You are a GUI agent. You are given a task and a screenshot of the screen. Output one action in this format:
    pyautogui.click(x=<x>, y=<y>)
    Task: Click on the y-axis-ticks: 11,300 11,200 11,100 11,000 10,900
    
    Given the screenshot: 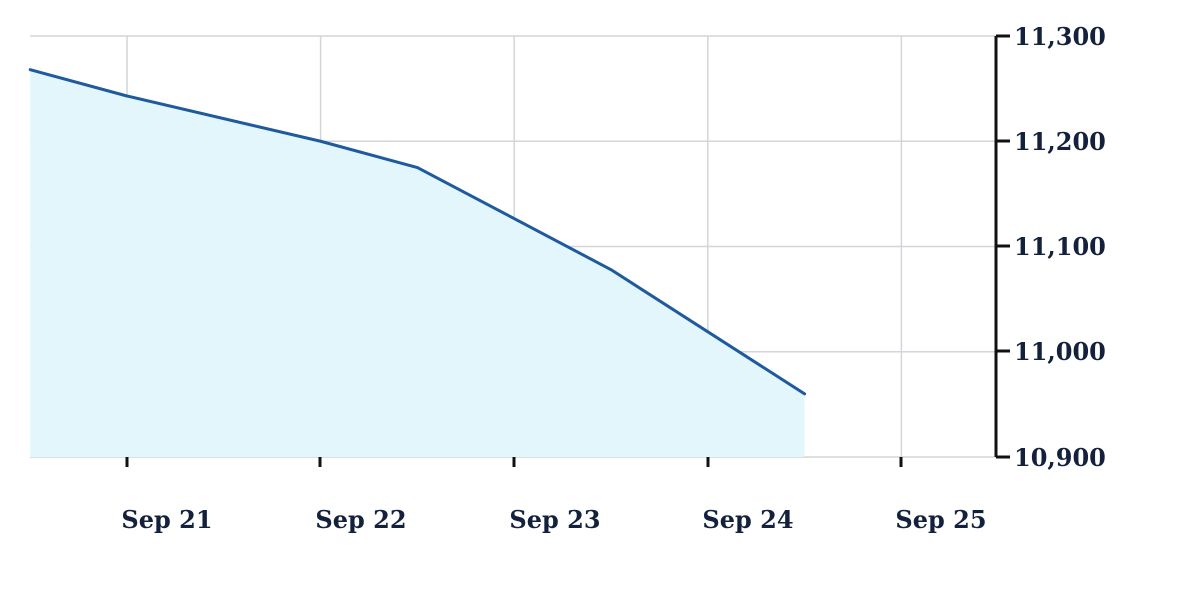 What is the action you would take?
    pyautogui.click(x=1051, y=247)
    